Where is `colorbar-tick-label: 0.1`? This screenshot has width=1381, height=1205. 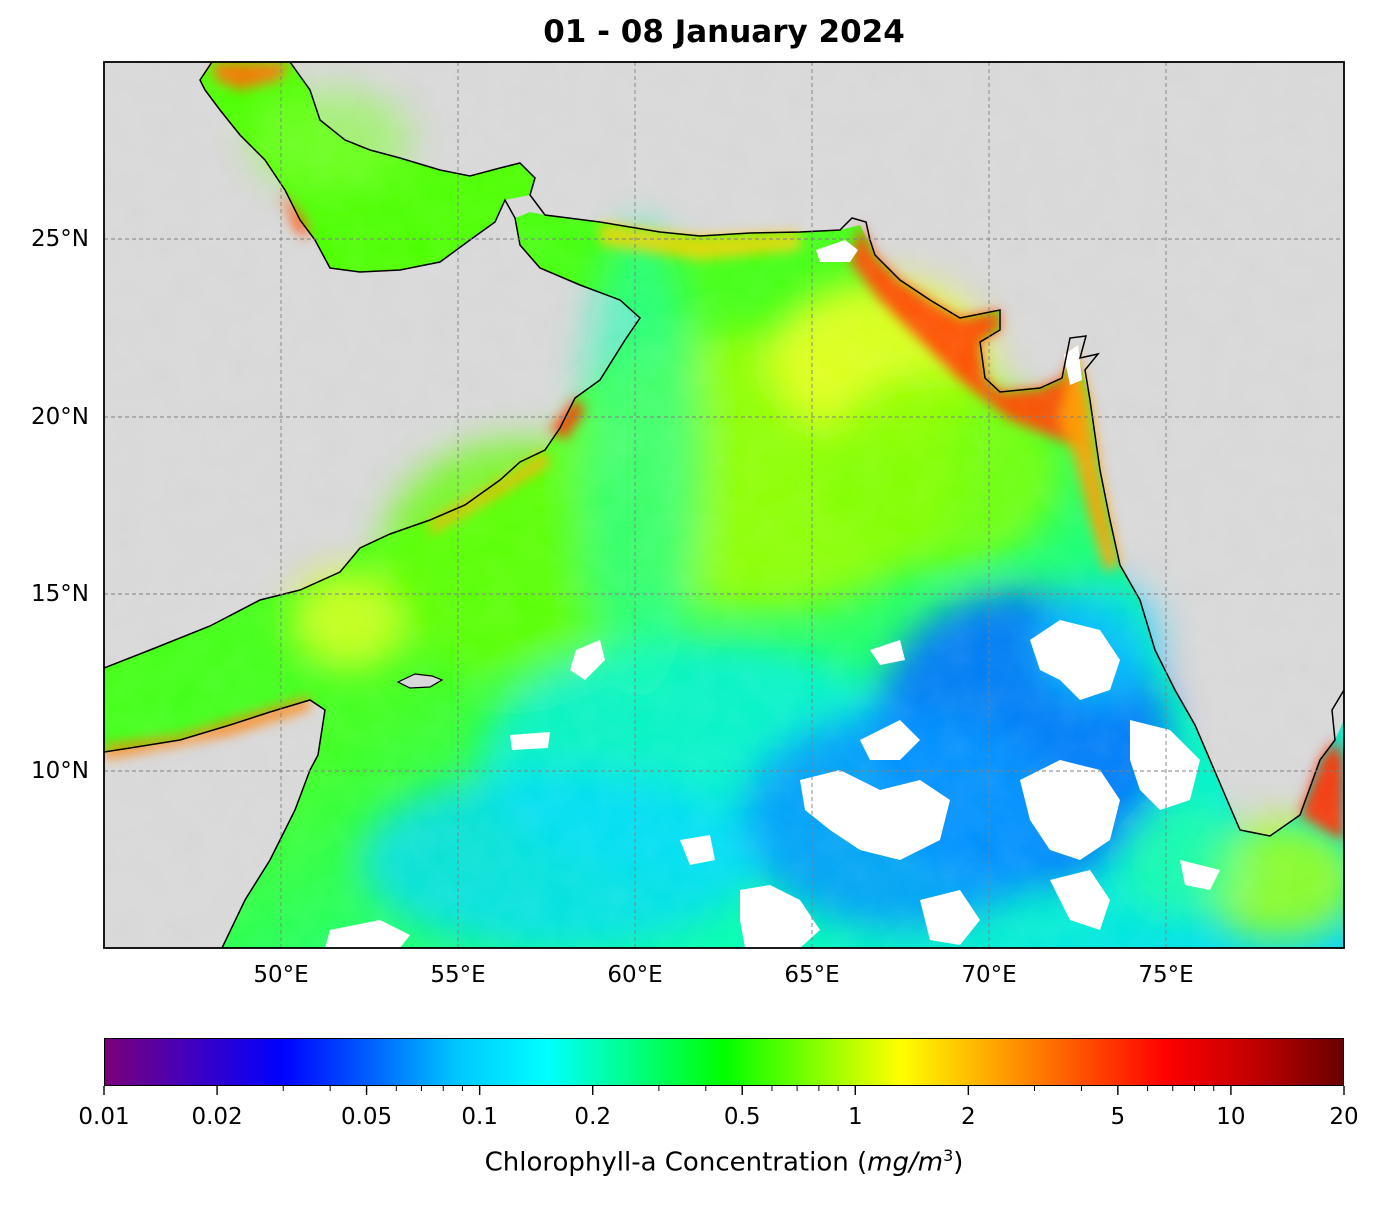
colorbar-tick-label: 0.1 is located at coordinates (479, 1117).